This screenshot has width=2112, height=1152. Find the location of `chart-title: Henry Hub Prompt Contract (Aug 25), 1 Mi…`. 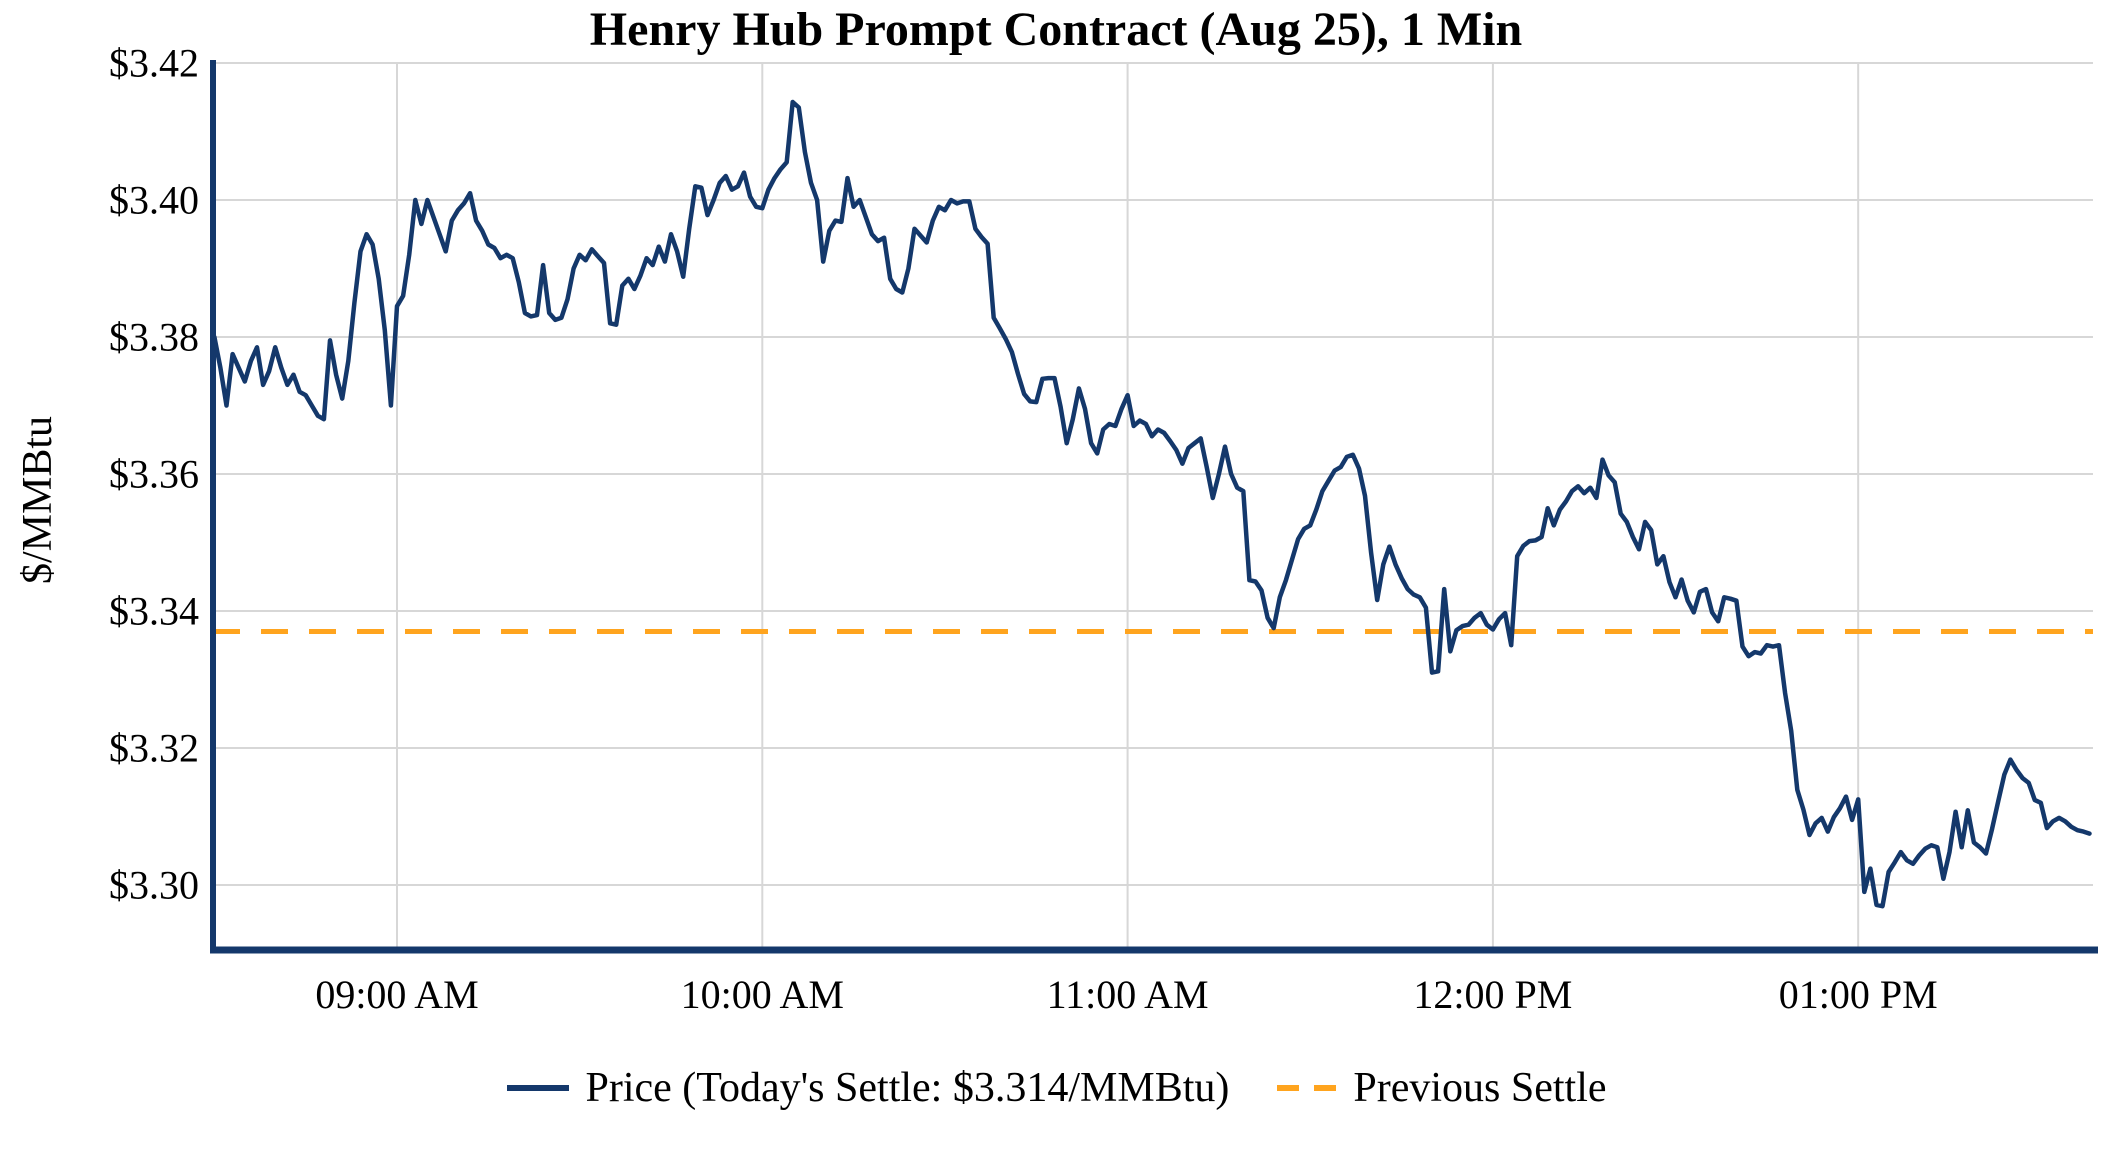

chart-title: Henry Hub Prompt Contract (Aug 25), 1 Mi… is located at coordinates (1056, 29).